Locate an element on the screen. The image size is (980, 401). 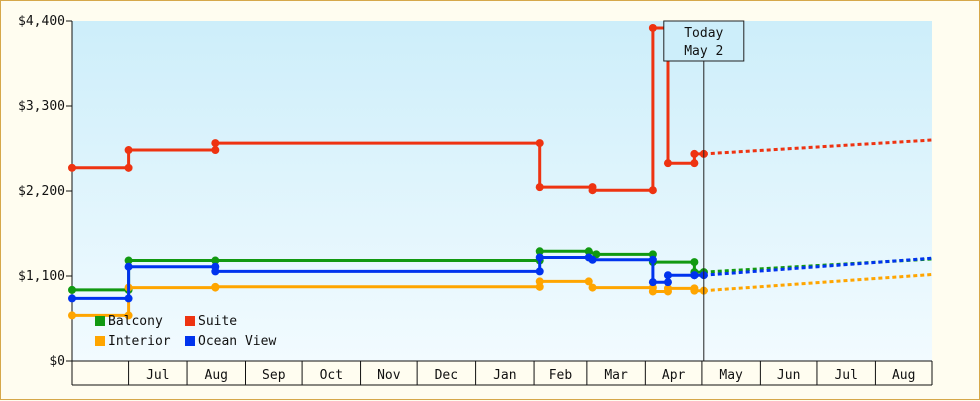
forecast-line-interior is located at coordinates (818, 283).